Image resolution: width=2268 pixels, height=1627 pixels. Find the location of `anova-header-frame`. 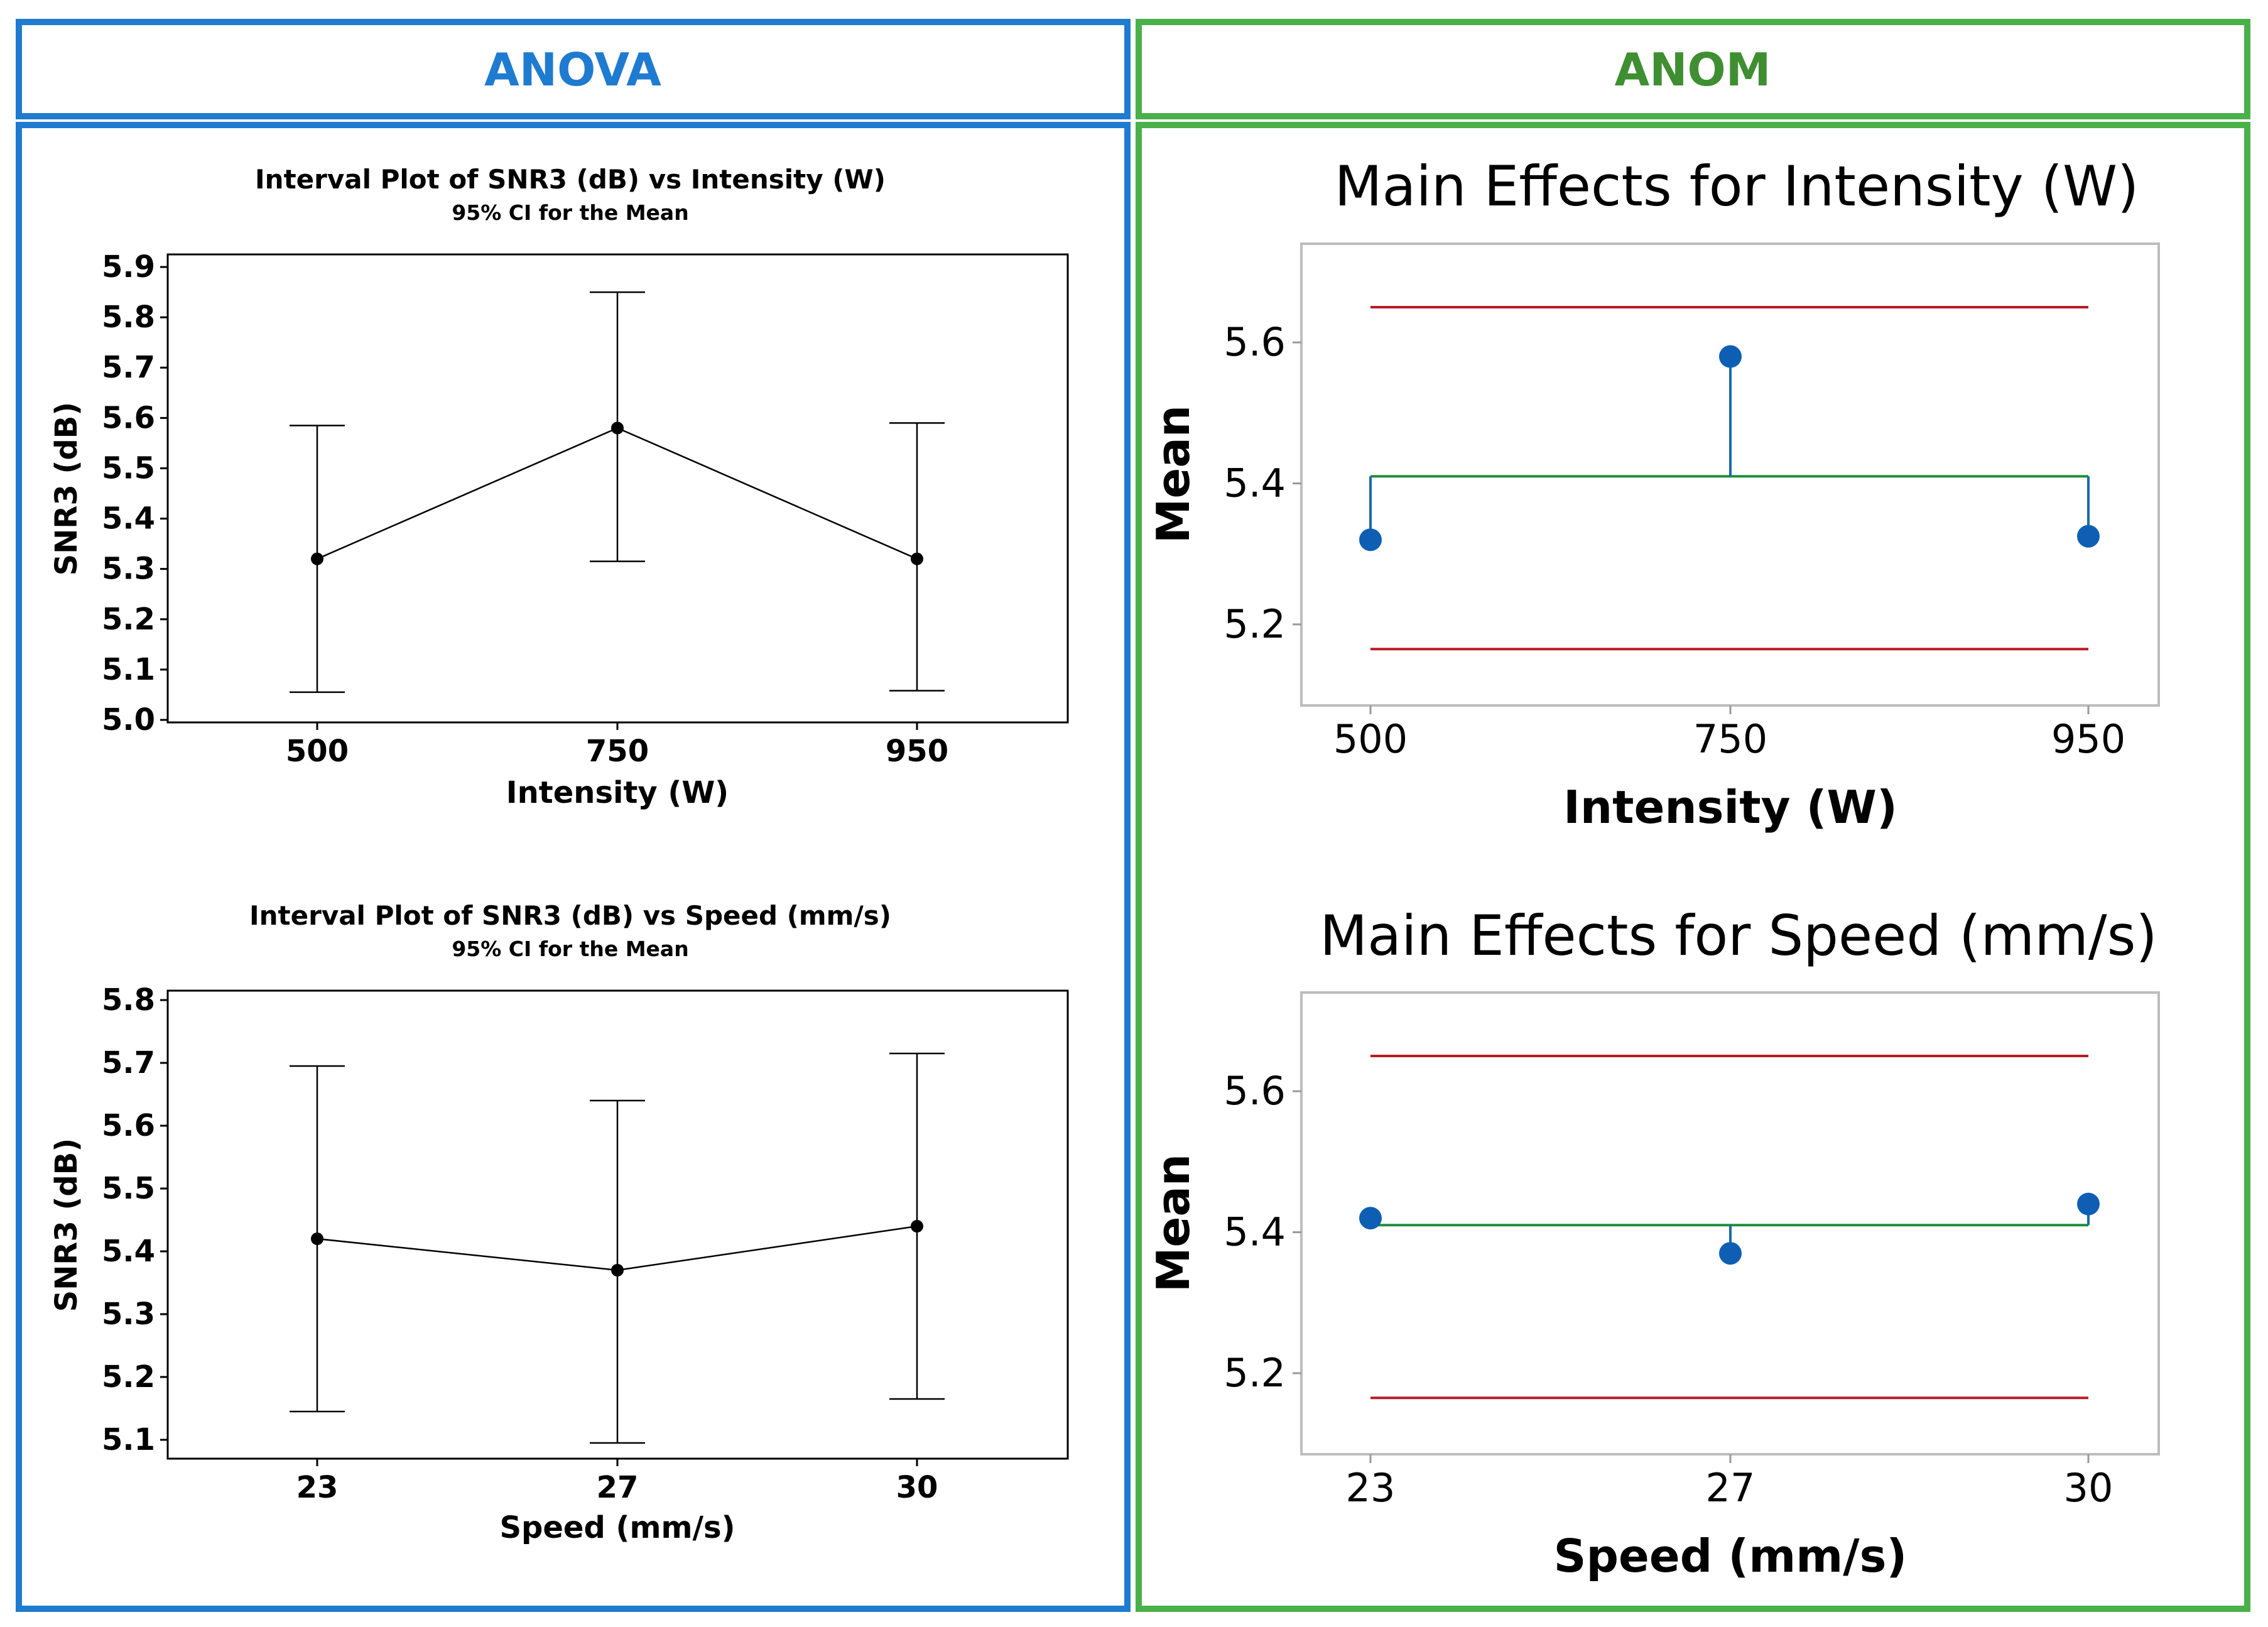

anova-header-frame is located at coordinates (573, 69).